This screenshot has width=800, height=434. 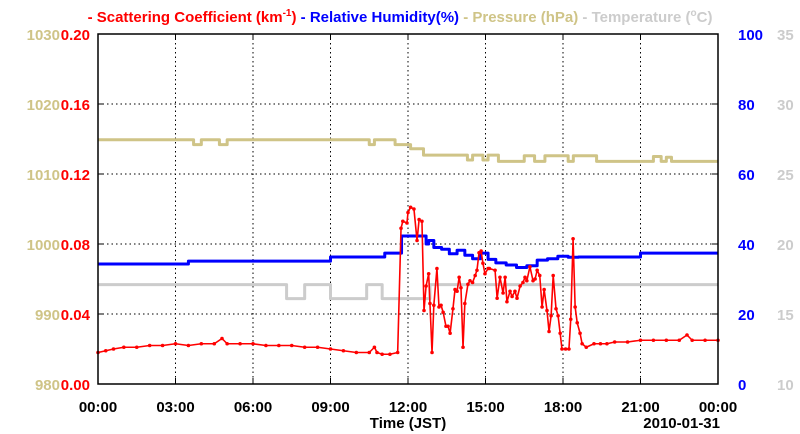 What do you see at coordinates (746, 105) in the screenshot?
I see `humidity-tick-label: 80` at bounding box center [746, 105].